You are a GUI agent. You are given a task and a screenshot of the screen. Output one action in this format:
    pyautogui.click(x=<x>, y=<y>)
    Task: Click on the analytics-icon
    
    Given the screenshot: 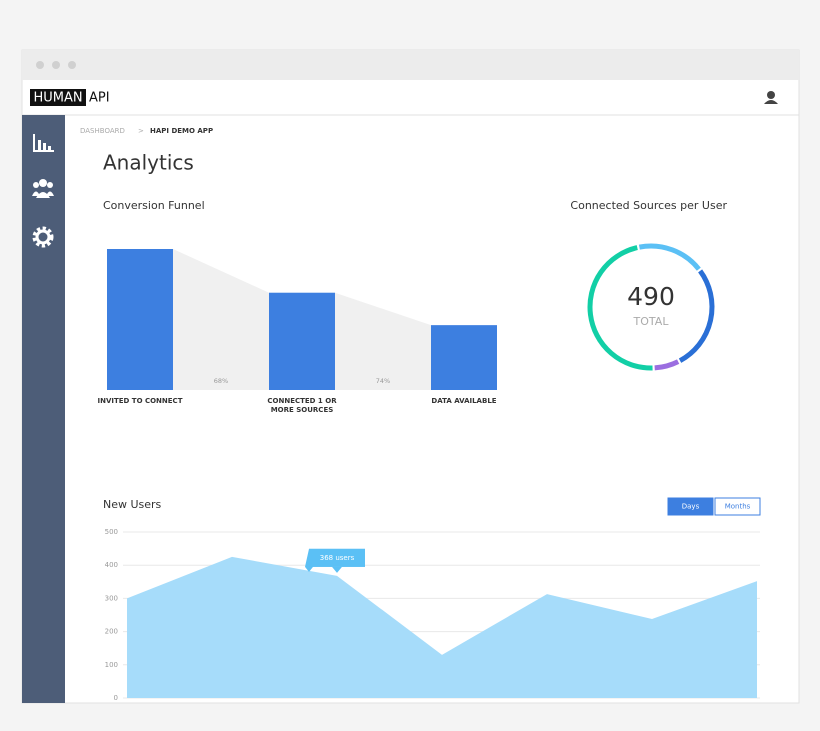 What is the action you would take?
    pyautogui.click(x=43, y=143)
    